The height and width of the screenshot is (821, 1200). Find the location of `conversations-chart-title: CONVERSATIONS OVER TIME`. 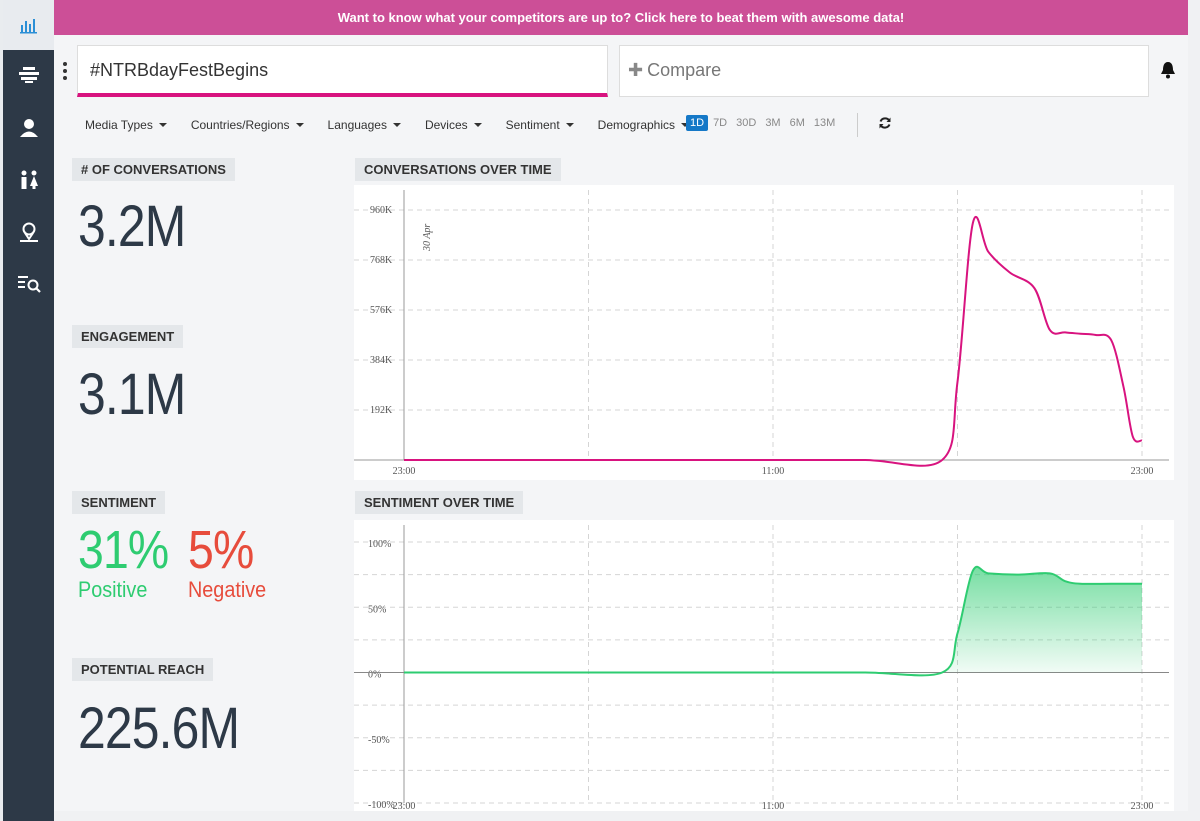

conversations-chart-title: CONVERSATIONS OVER TIME is located at coordinates (458, 169).